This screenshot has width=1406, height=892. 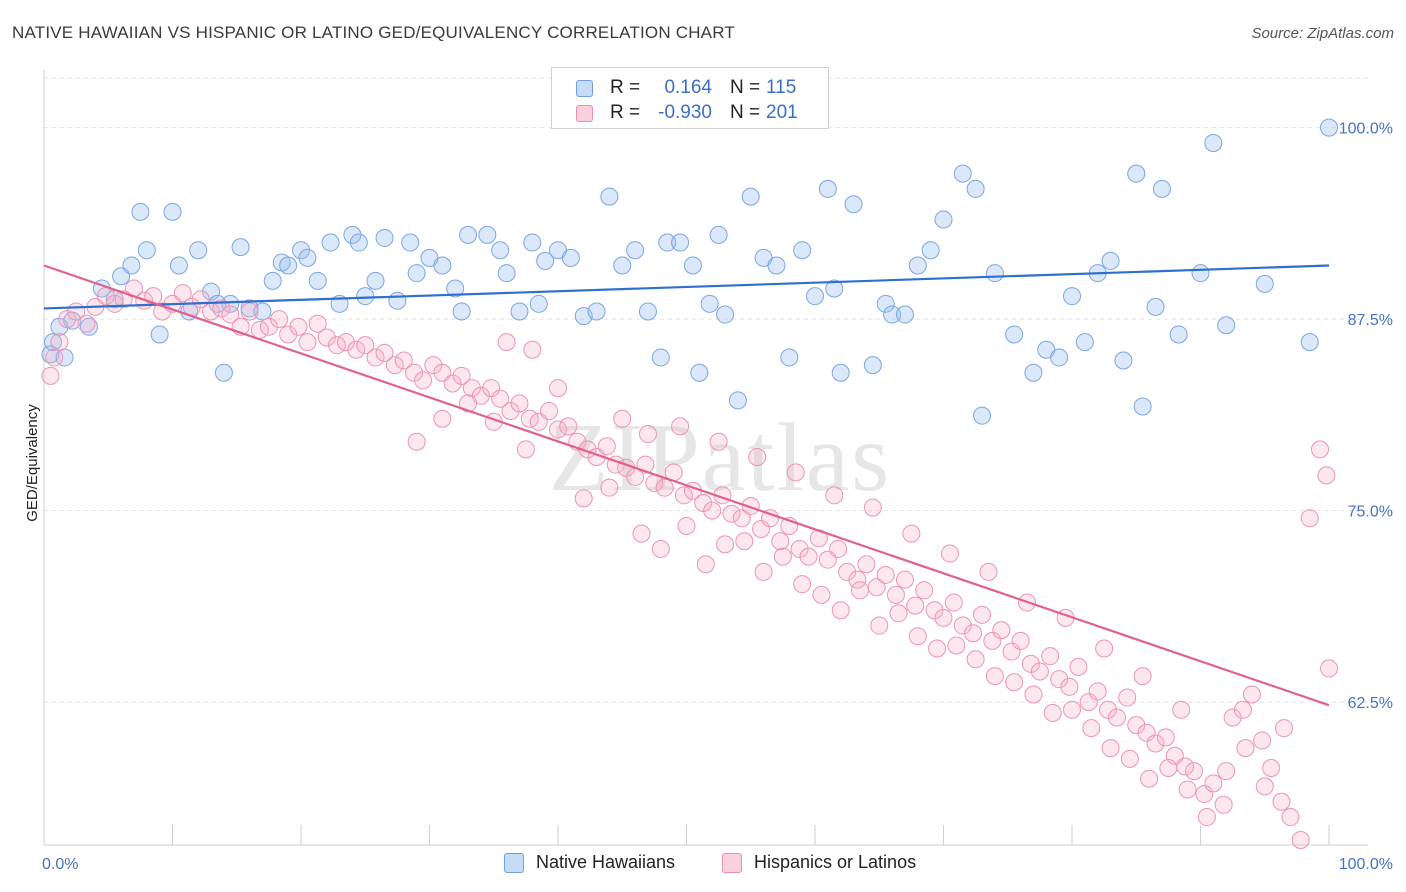 What do you see at coordinates (584, 113) in the screenshot?
I see `legend-swatch-pink` at bounding box center [584, 113].